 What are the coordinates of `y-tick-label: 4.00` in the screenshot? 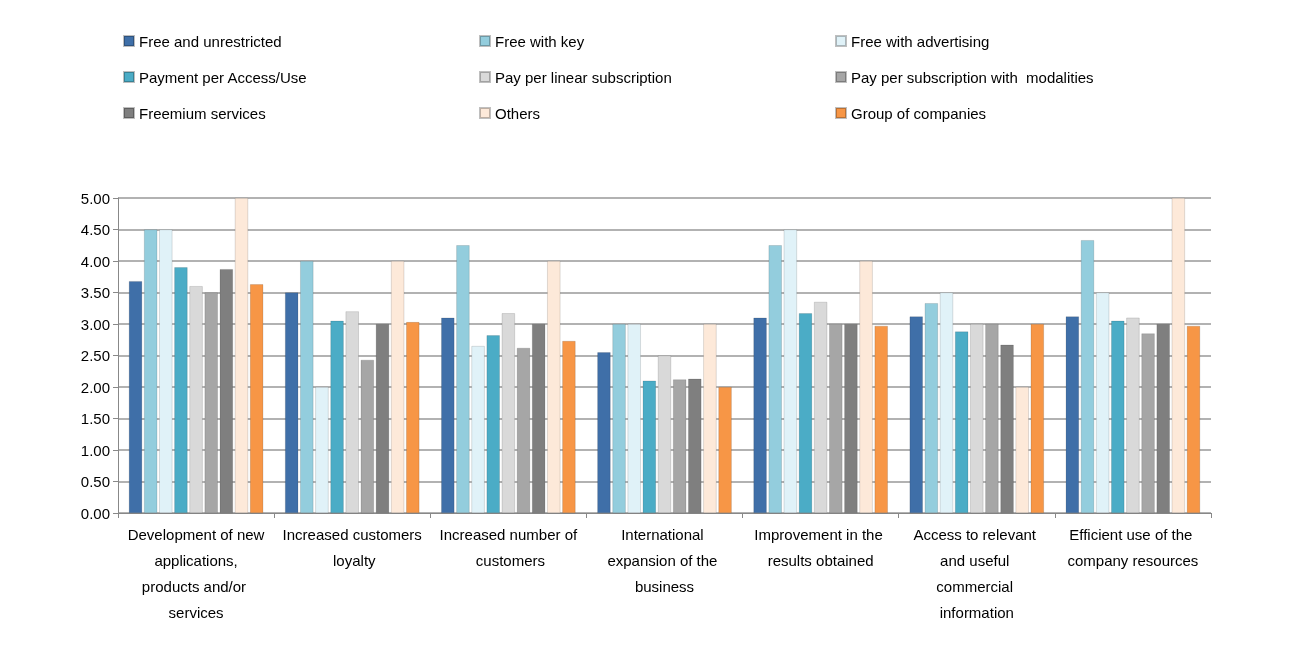 It's located at (95, 261).